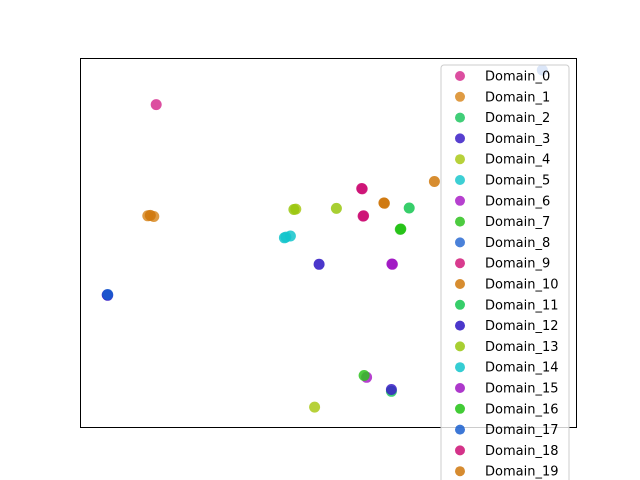 The width and height of the screenshot is (640, 480). Describe the element at coordinates (522, 285) in the screenshot. I see `legend-label-domain-10: Domain_10` at that location.